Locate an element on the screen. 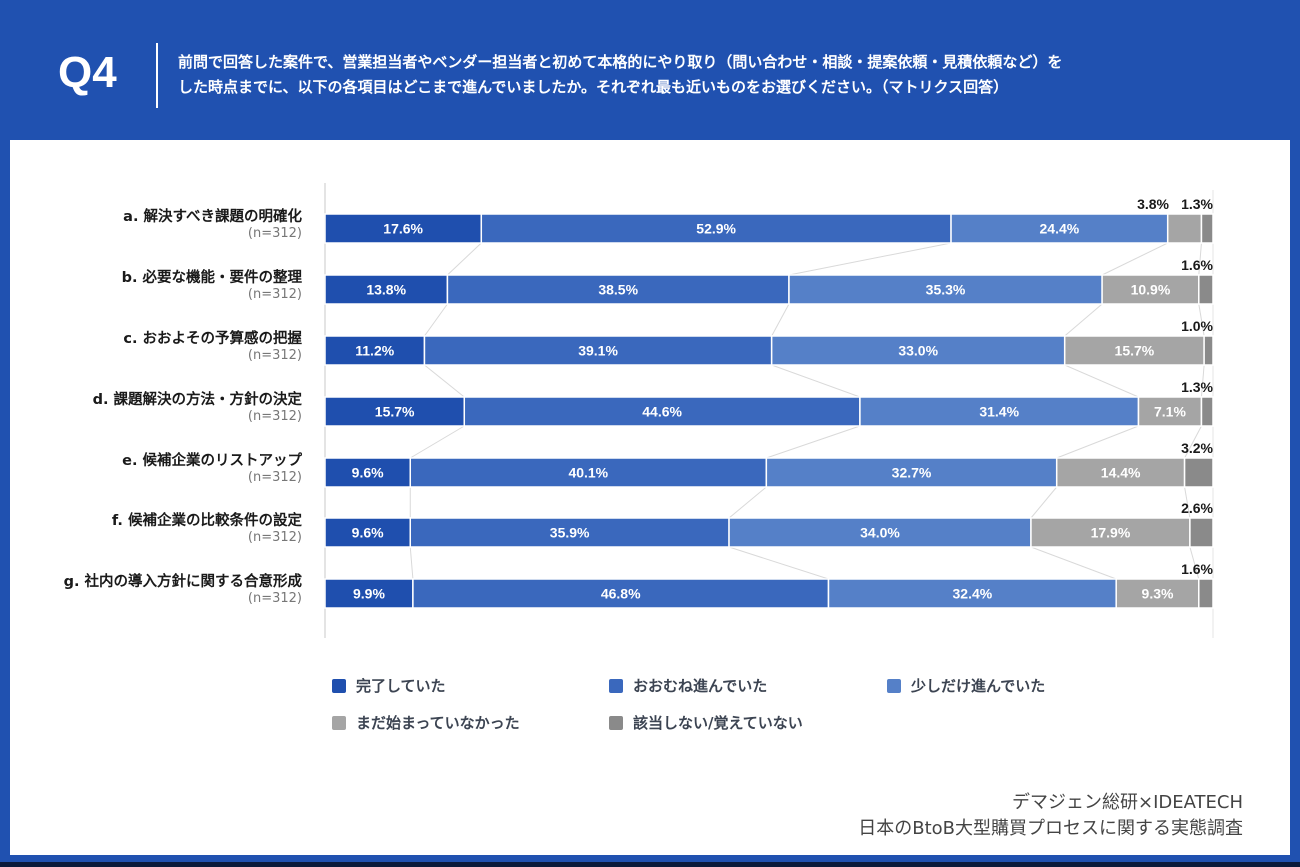  data-label: 13.8% is located at coordinates (386, 290).